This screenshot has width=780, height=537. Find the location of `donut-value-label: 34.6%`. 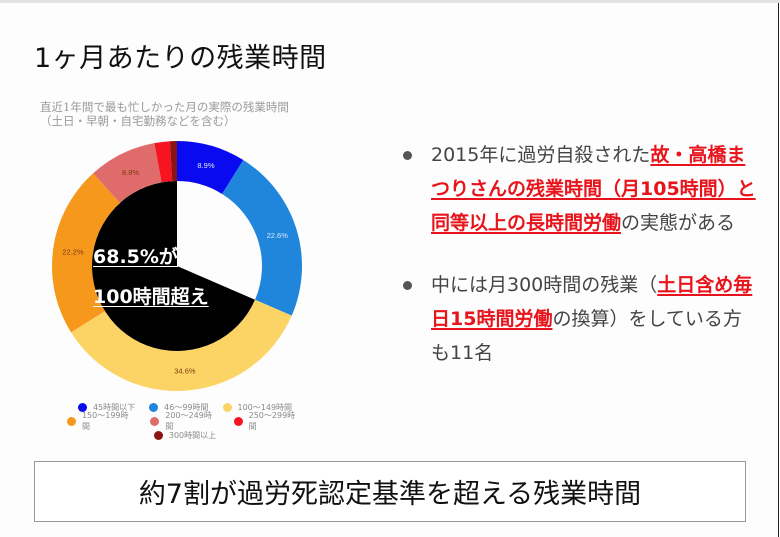

donut-value-label: 34.6% is located at coordinates (185, 371).